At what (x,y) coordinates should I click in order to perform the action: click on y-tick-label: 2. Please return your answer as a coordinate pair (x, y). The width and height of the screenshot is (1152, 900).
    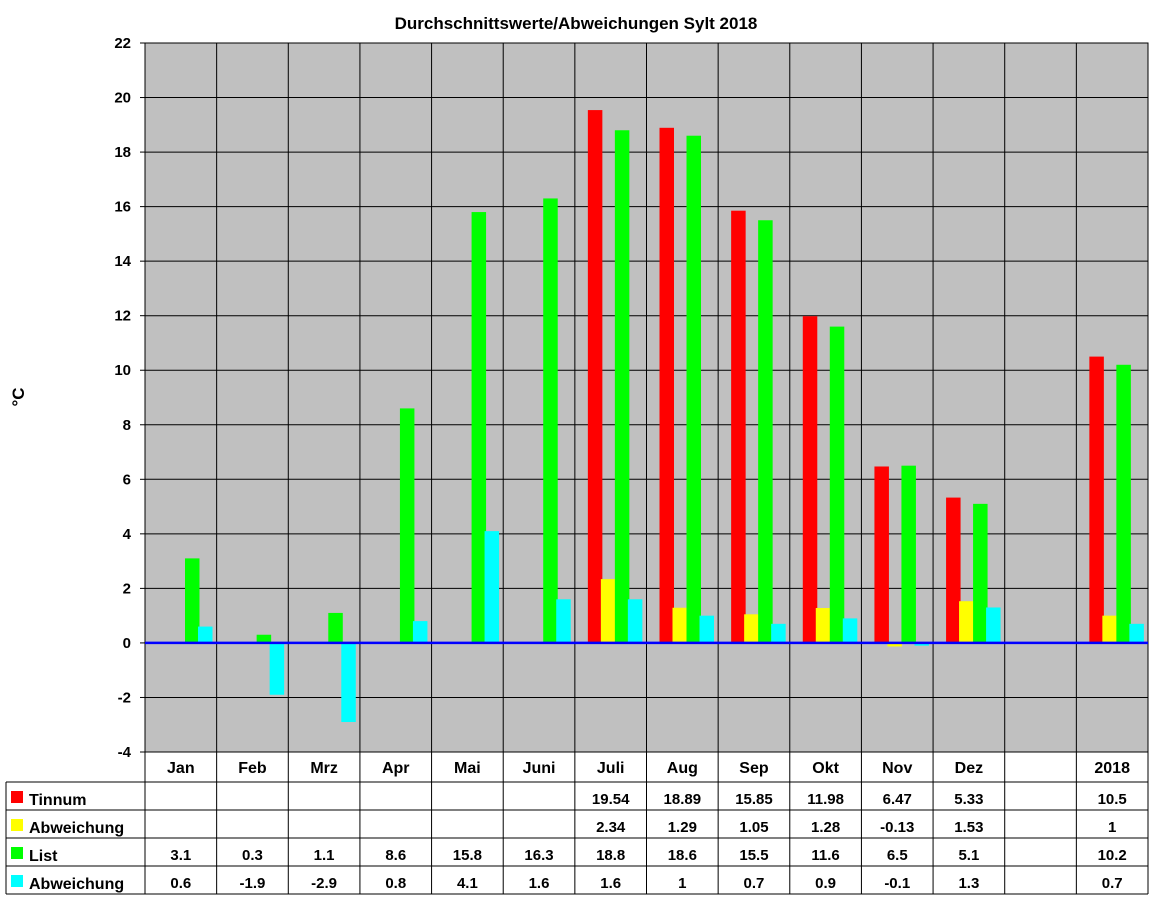
    Looking at the image, I should click on (127, 588).